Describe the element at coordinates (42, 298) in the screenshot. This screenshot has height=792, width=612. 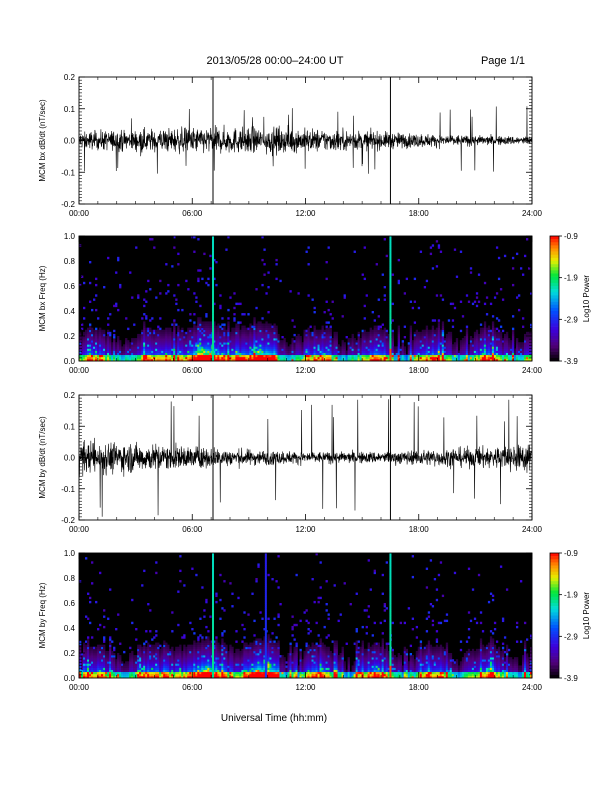
I see `y-axis-label: MCM bx Freq (Hz)` at that location.